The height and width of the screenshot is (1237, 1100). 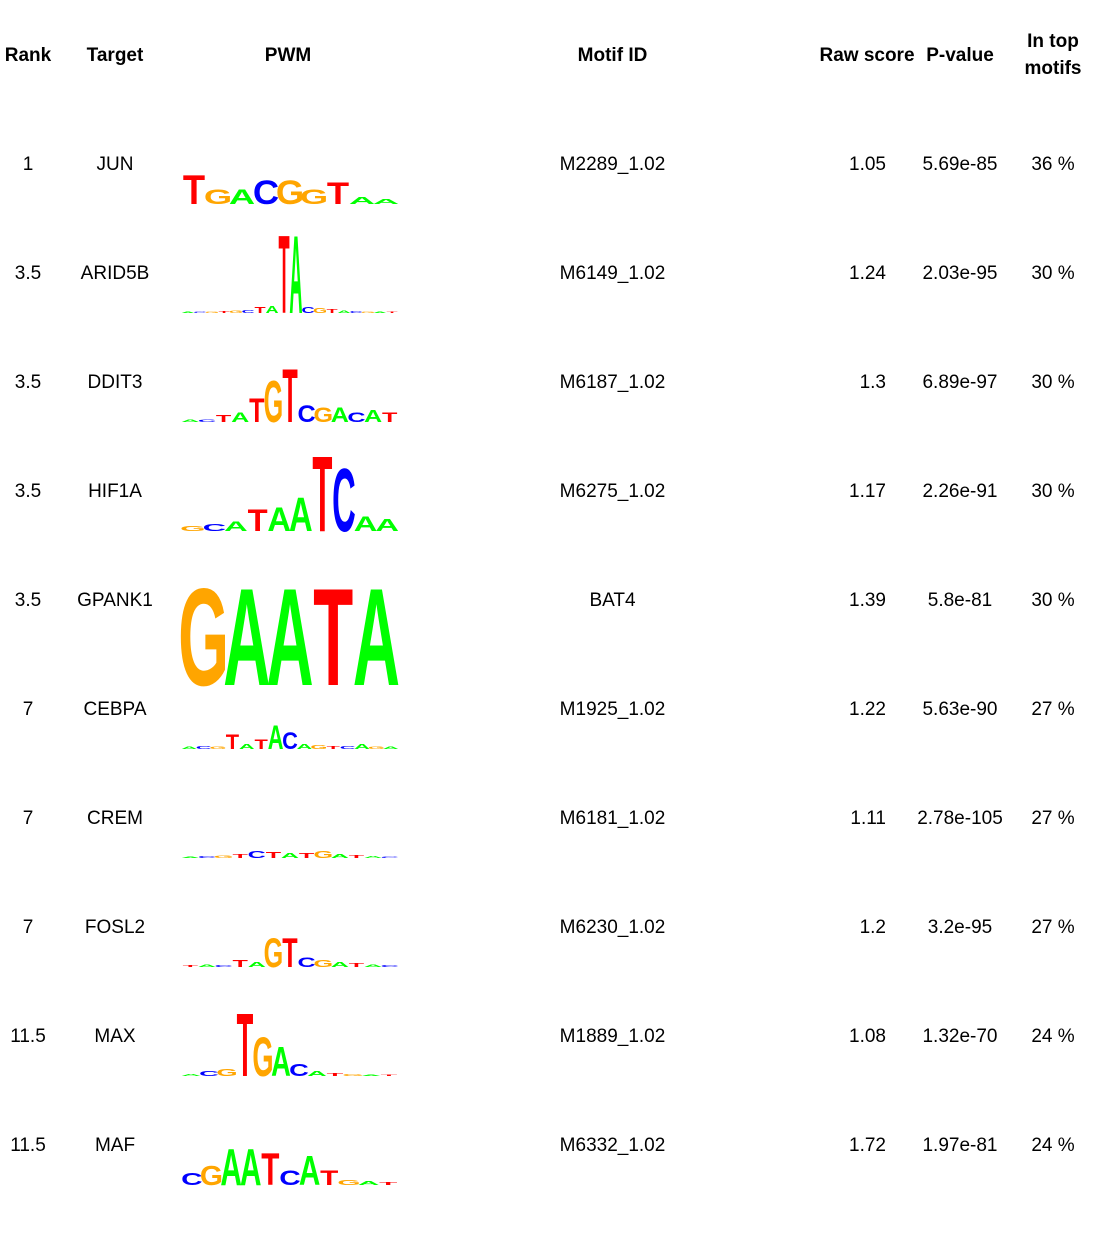 I want to click on header-raw-score: Raw score, so click(x=867, y=55).